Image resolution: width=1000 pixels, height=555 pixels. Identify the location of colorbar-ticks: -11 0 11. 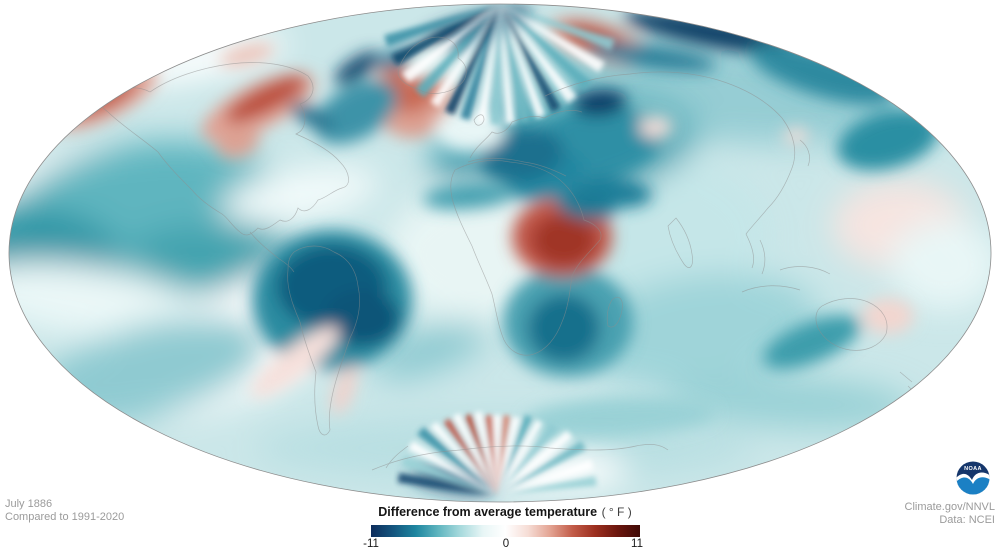
(505, 545).